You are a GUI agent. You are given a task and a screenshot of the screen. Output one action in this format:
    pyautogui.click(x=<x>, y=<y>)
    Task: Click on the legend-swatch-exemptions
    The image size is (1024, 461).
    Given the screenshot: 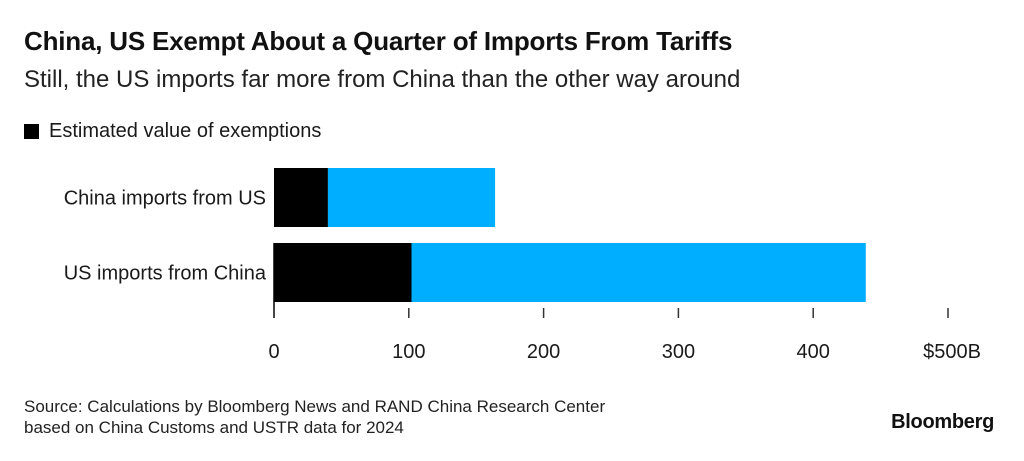 What is the action you would take?
    pyautogui.click(x=31, y=131)
    